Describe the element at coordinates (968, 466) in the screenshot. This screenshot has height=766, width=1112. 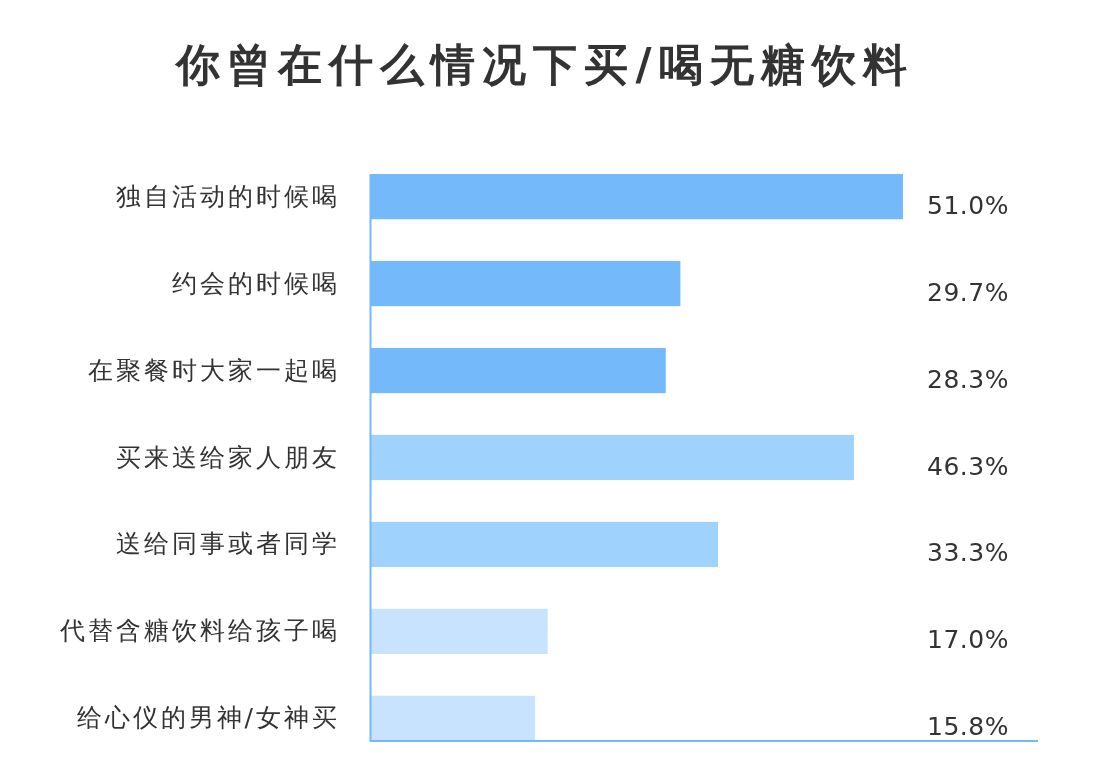
I see `data-label: 46.3%` at that location.